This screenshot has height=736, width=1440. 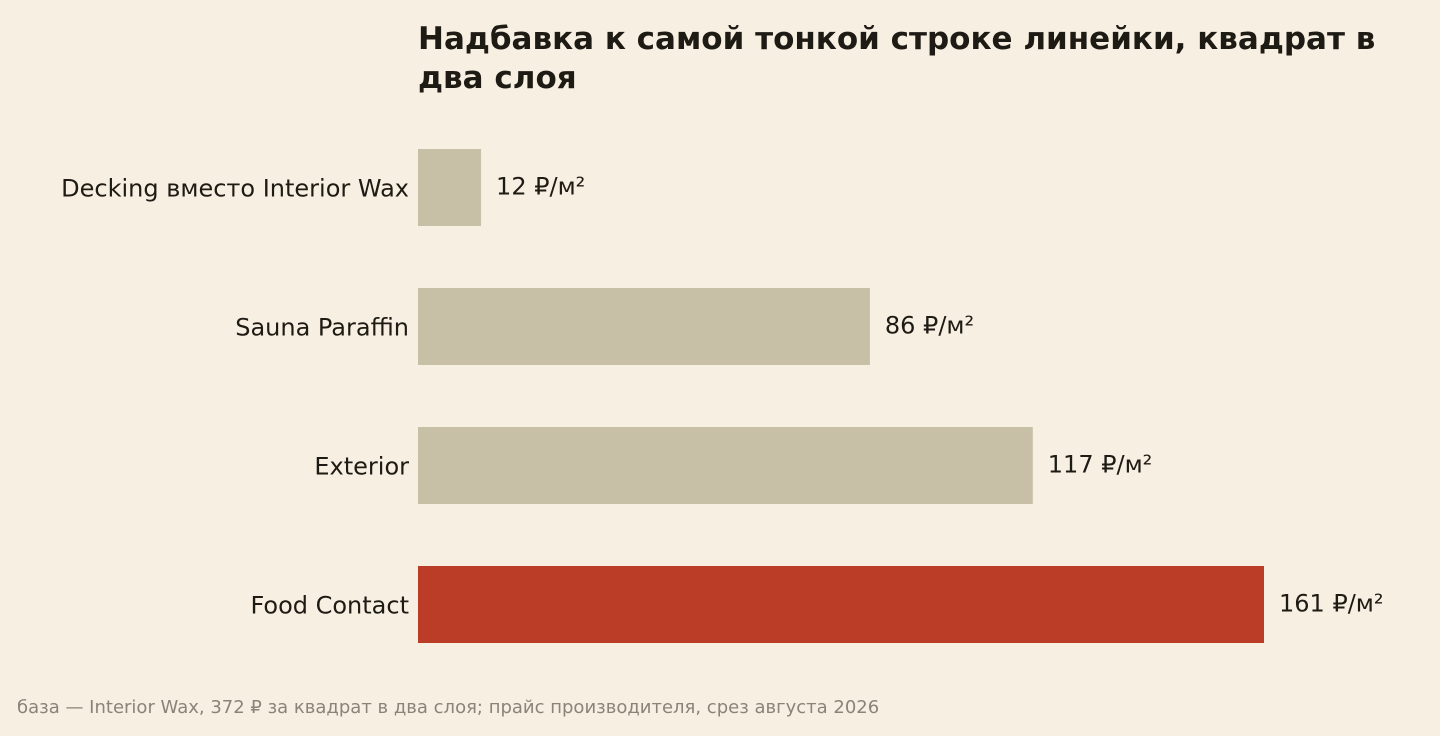 I want to click on value-label: 12 ₽/м², so click(x=540, y=187).